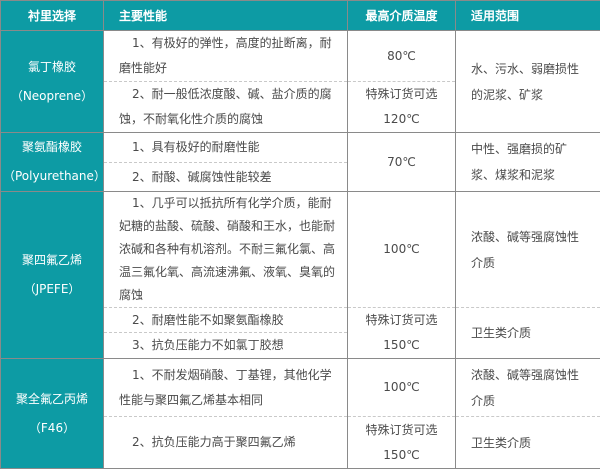 This screenshot has width=600, height=469. I want to click on material-alias: （F46）, so click(52, 428).